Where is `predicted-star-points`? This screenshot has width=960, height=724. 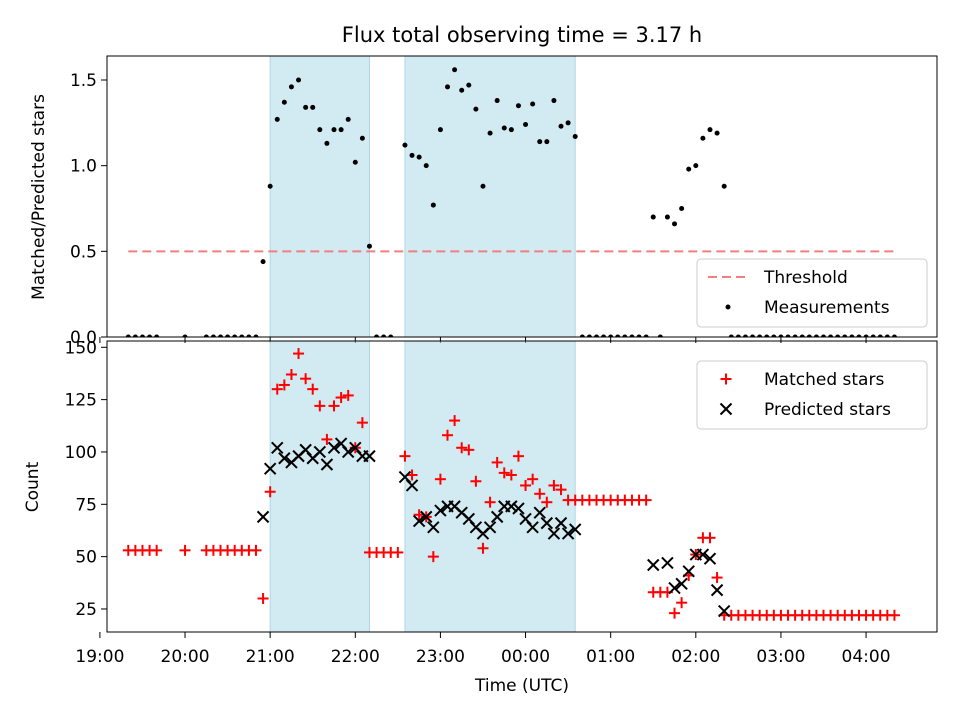
predicted-star-points is located at coordinates (493, 527).